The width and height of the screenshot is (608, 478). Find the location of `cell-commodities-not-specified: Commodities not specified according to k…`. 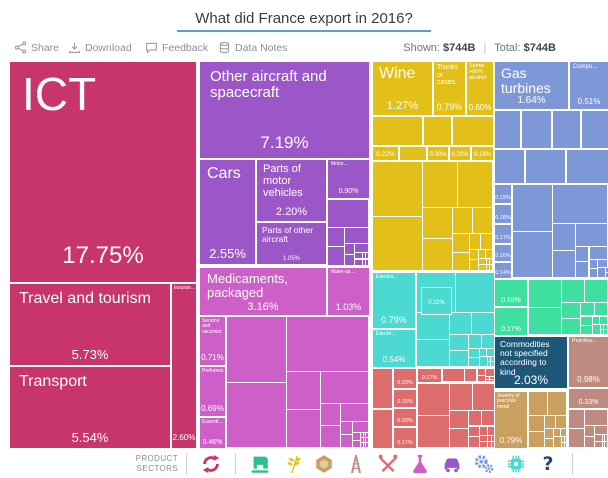

cell-commodities-not-specified: Commodities not specified according to k… is located at coordinates (531, 362).